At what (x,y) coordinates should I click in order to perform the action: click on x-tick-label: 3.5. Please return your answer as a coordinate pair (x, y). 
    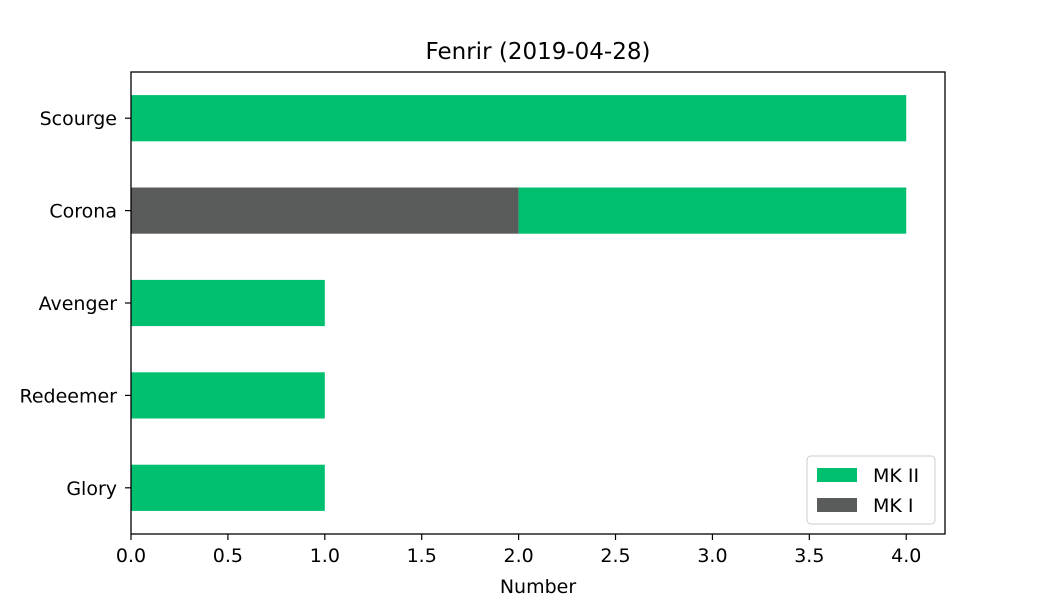
    Looking at the image, I should click on (809, 556).